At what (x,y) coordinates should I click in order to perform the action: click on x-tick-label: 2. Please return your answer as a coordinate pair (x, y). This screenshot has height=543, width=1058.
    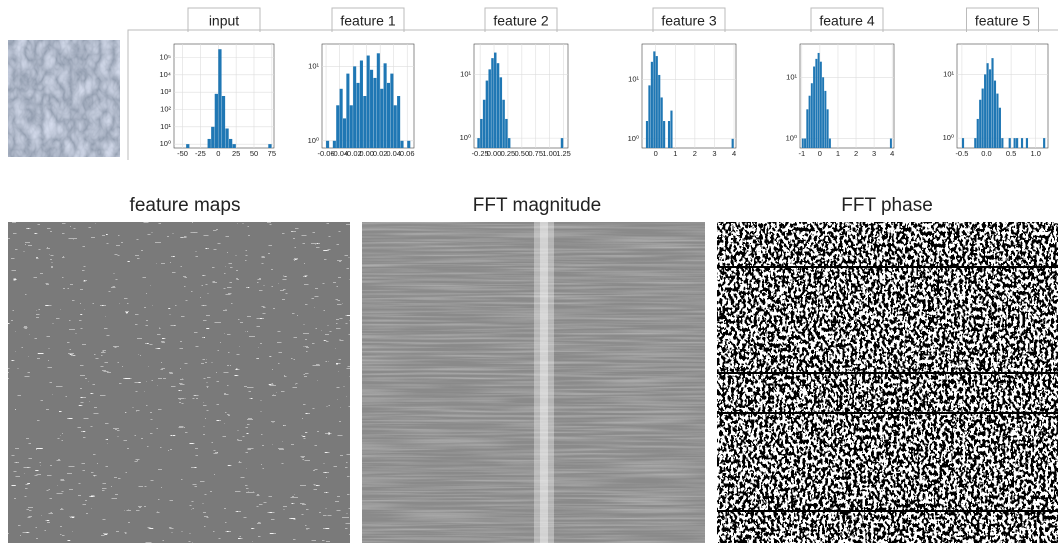
    Looking at the image, I should click on (856, 153).